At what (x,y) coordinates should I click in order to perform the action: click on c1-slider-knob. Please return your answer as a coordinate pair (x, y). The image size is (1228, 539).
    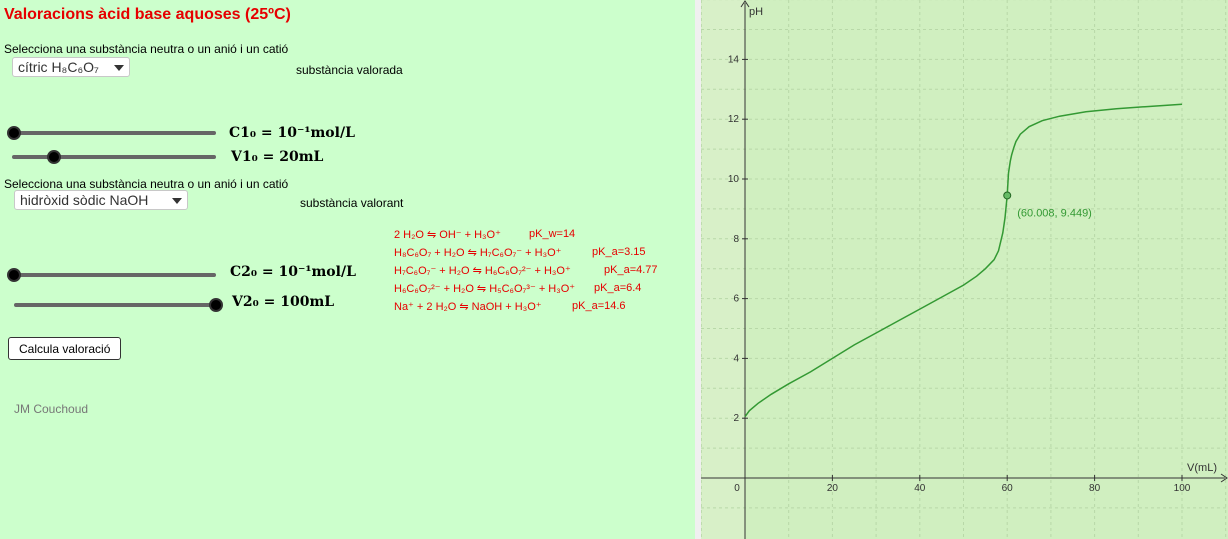
    Looking at the image, I should click on (14, 133).